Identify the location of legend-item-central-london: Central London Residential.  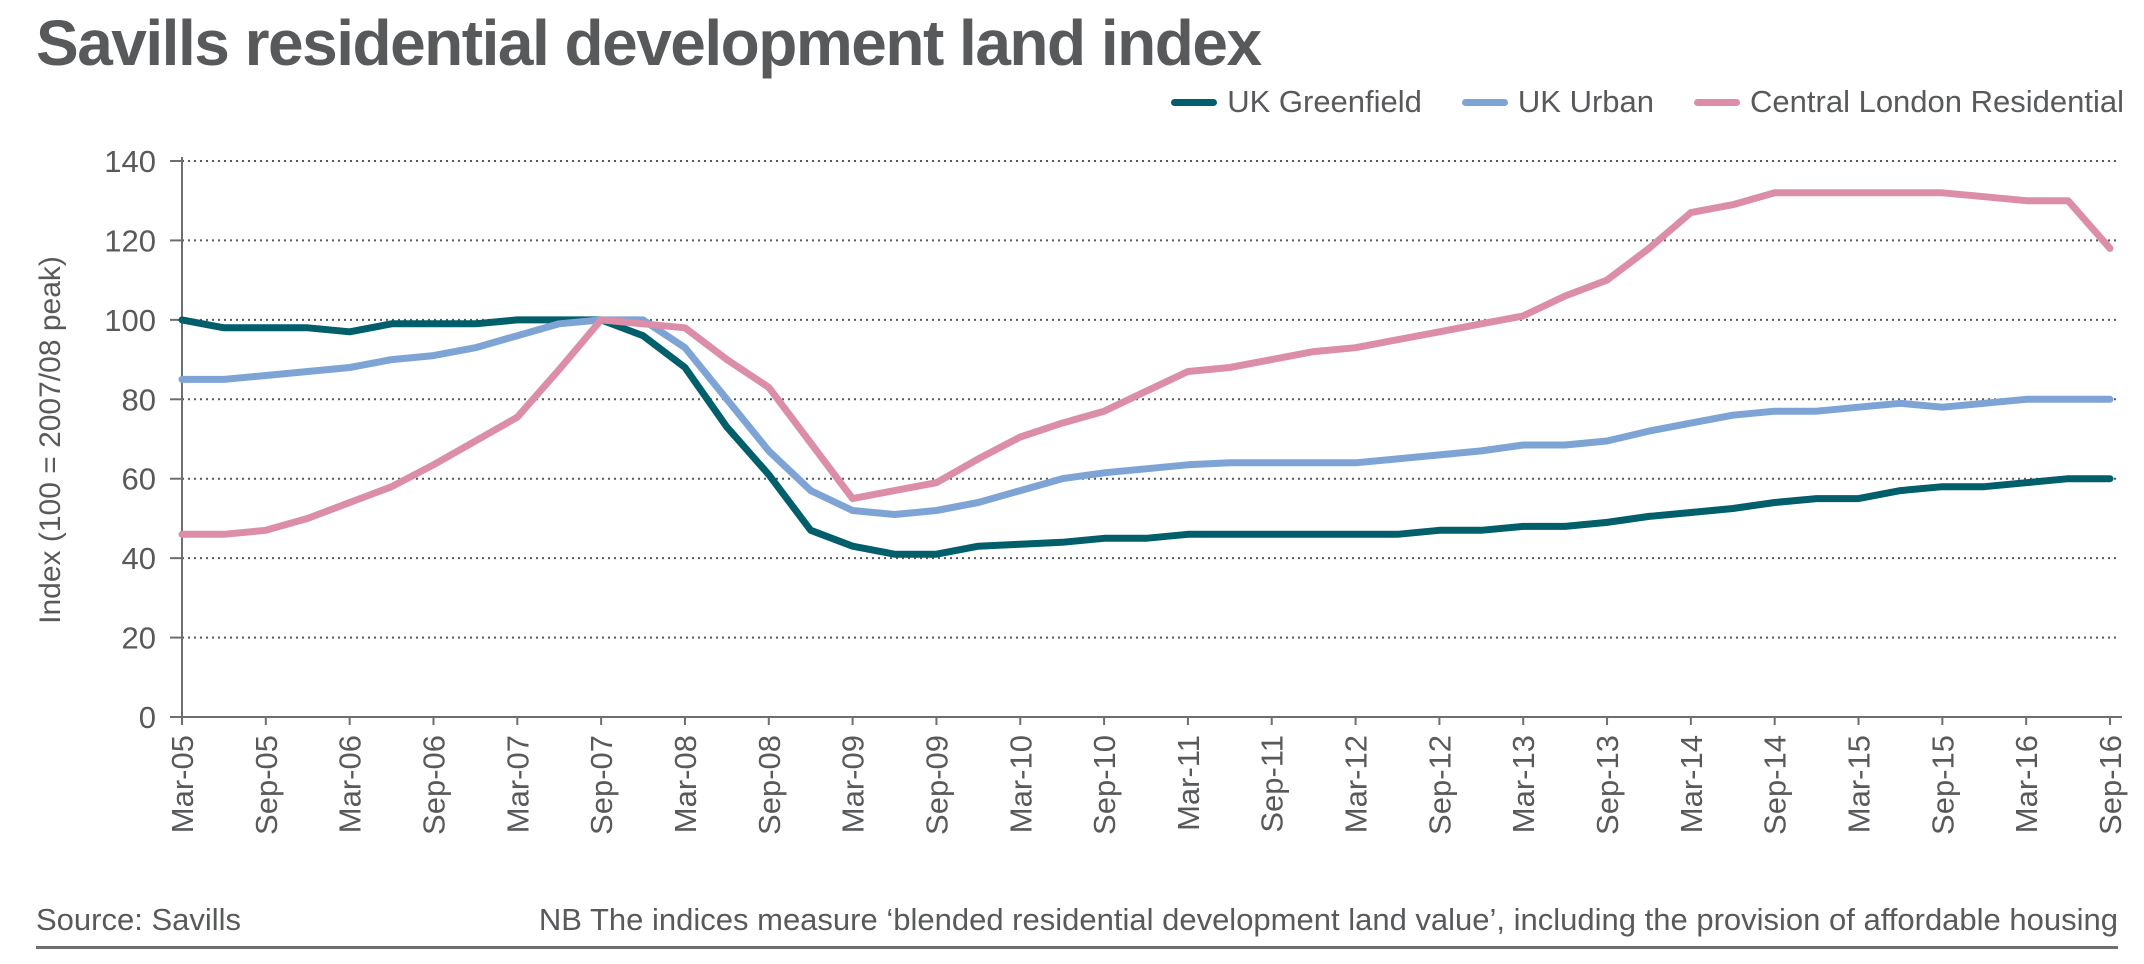
(1909, 102).